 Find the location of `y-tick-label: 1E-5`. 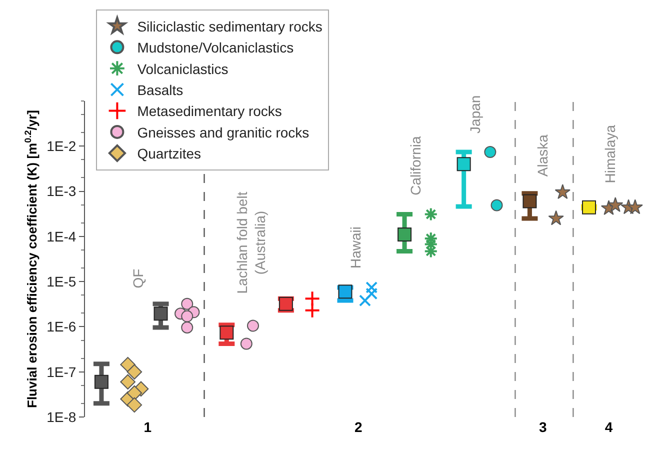

y-tick-label: 1E-5 is located at coordinates (61, 281).